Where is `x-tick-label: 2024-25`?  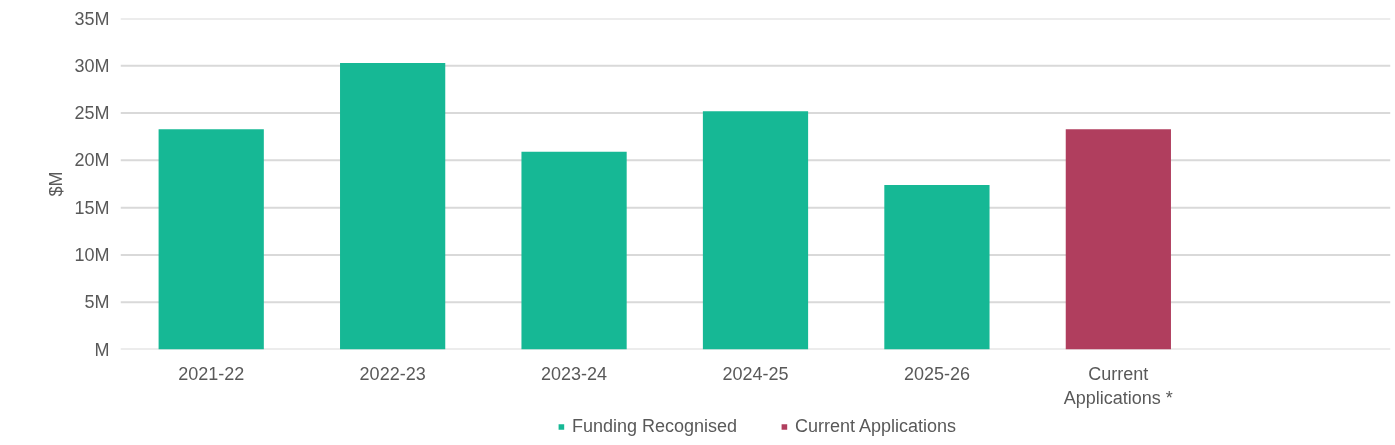
x-tick-label: 2024-25 is located at coordinates (755, 373).